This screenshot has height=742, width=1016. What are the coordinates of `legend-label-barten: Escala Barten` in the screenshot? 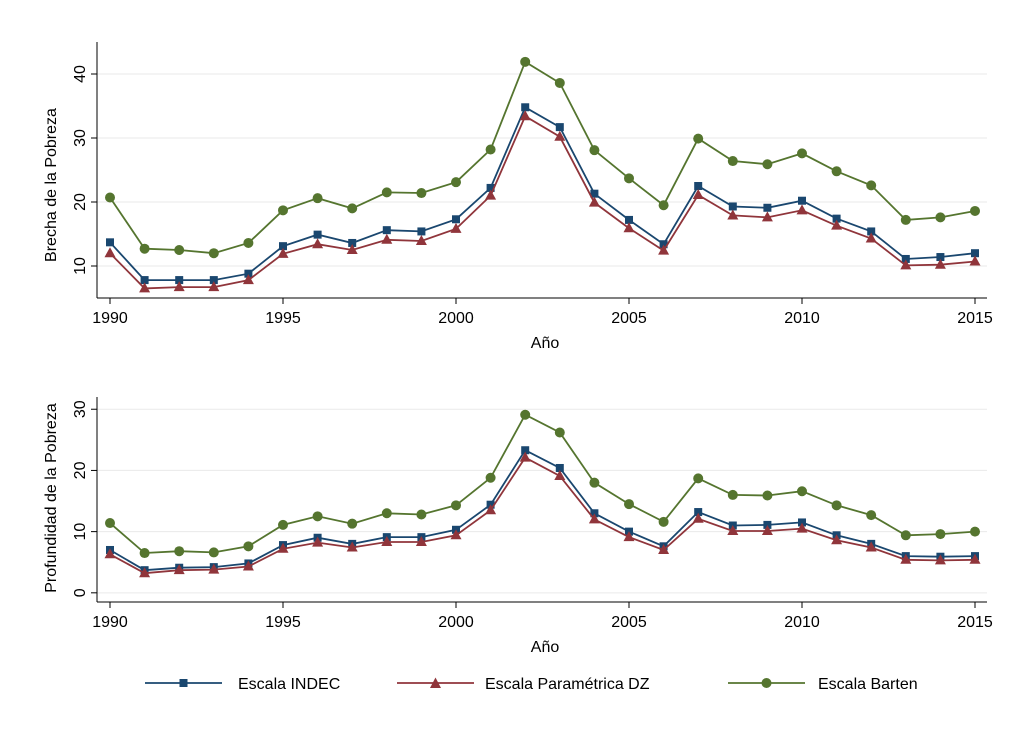 It's located at (868, 684).